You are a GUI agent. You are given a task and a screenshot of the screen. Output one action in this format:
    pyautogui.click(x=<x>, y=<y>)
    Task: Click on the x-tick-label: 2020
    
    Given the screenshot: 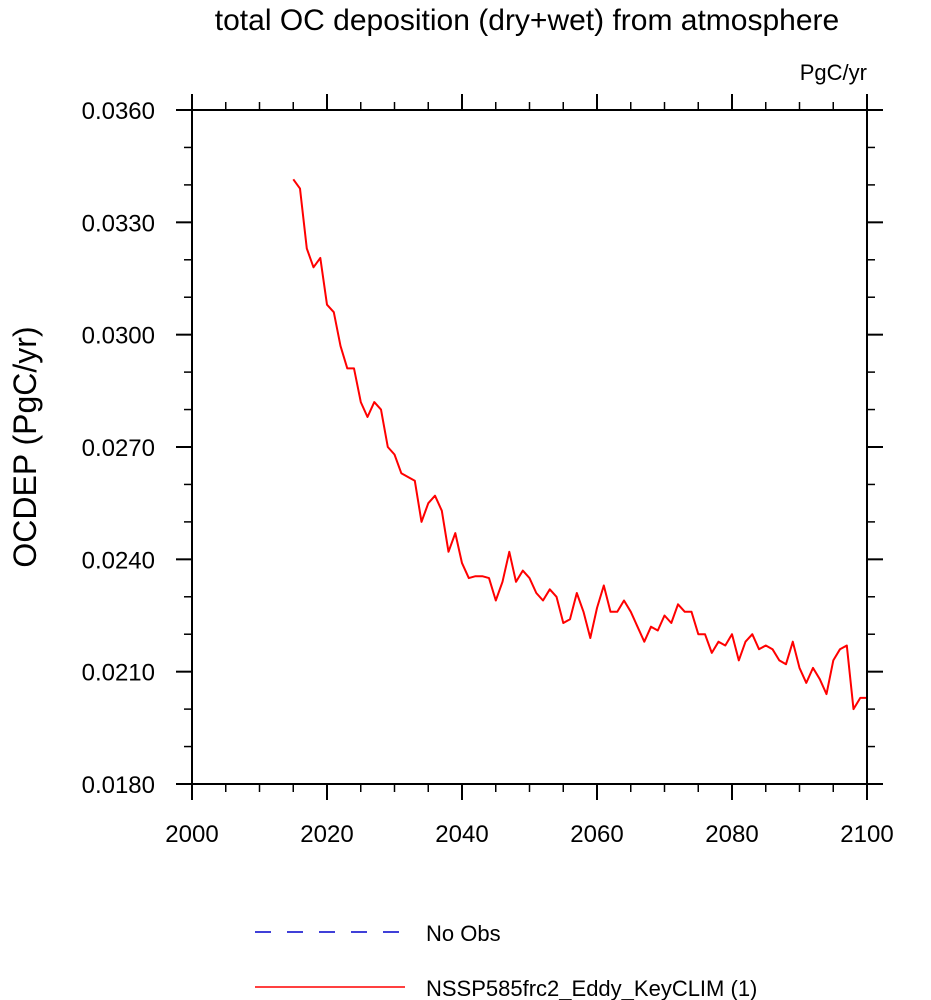 What is the action you would take?
    pyautogui.click(x=326, y=834)
    